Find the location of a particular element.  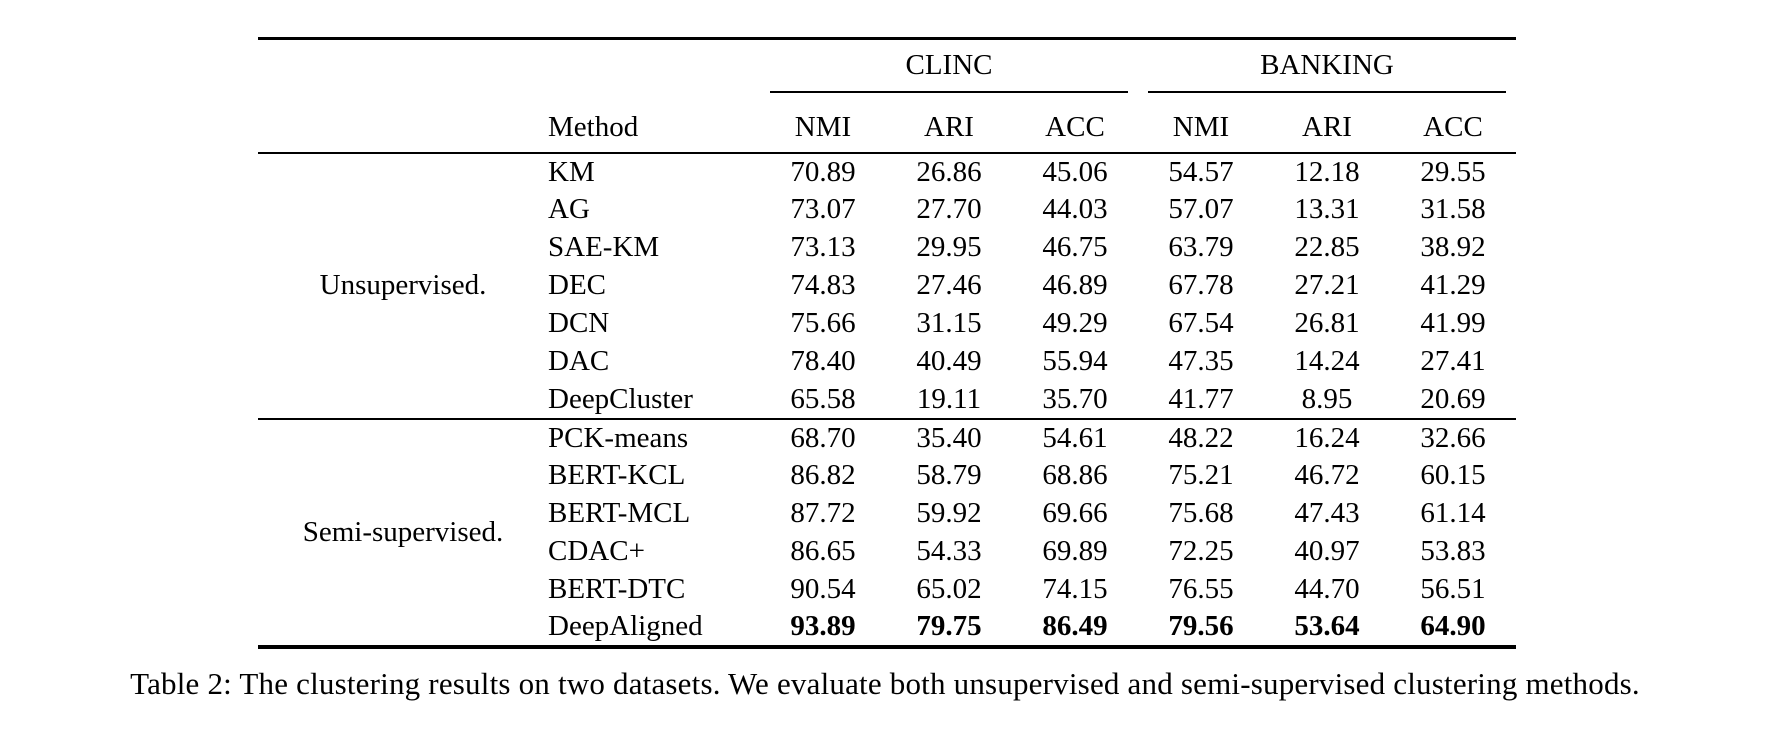

value-cell: 47.35 is located at coordinates (1201, 361).